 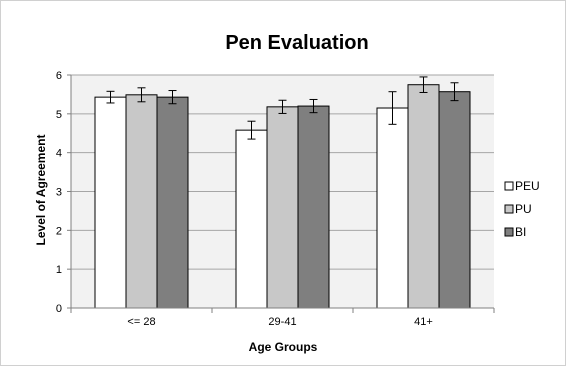 What do you see at coordinates (59, 231) in the screenshot?
I see `y-tick-label: 2` at bounding box center [59, 231].